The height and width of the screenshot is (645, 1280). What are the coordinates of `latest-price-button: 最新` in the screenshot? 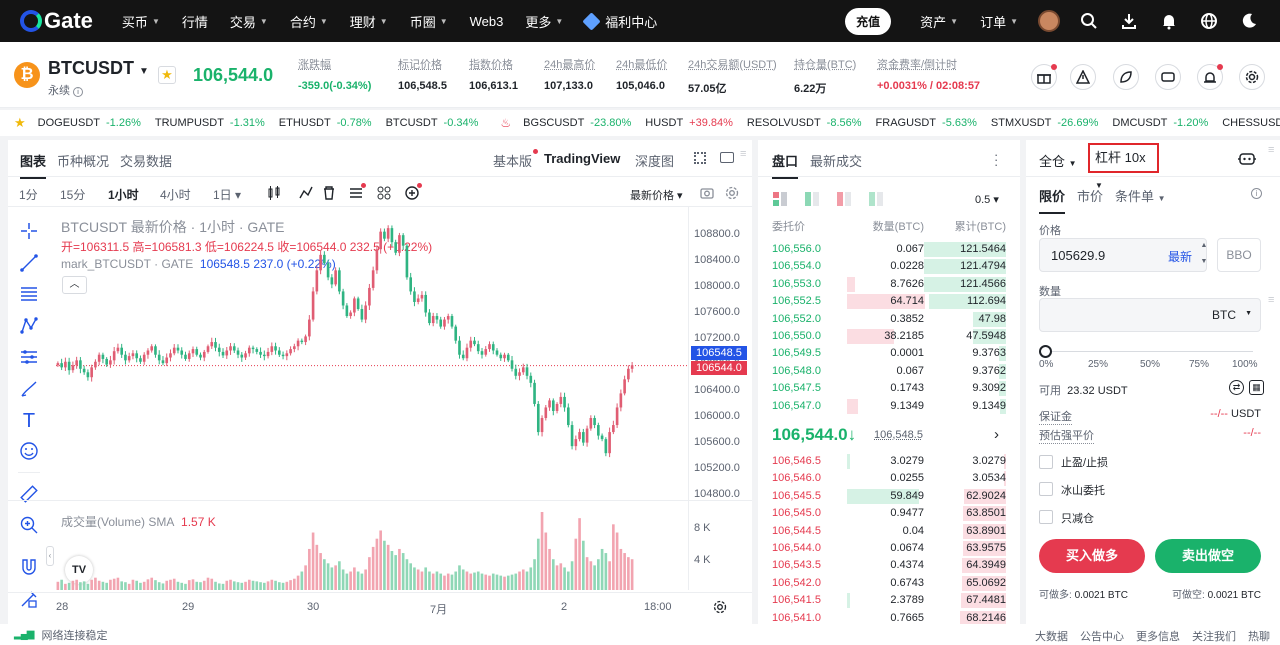 It's located at (1179, 257).